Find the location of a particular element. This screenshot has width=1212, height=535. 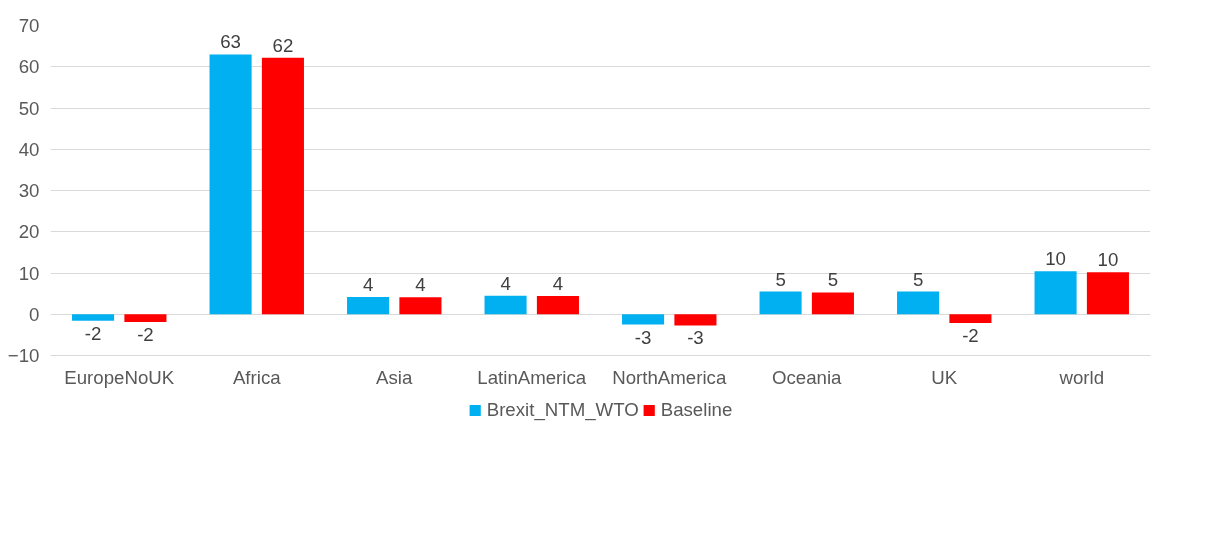

y-tick-label: 30 is located at coordinates (29, 190).